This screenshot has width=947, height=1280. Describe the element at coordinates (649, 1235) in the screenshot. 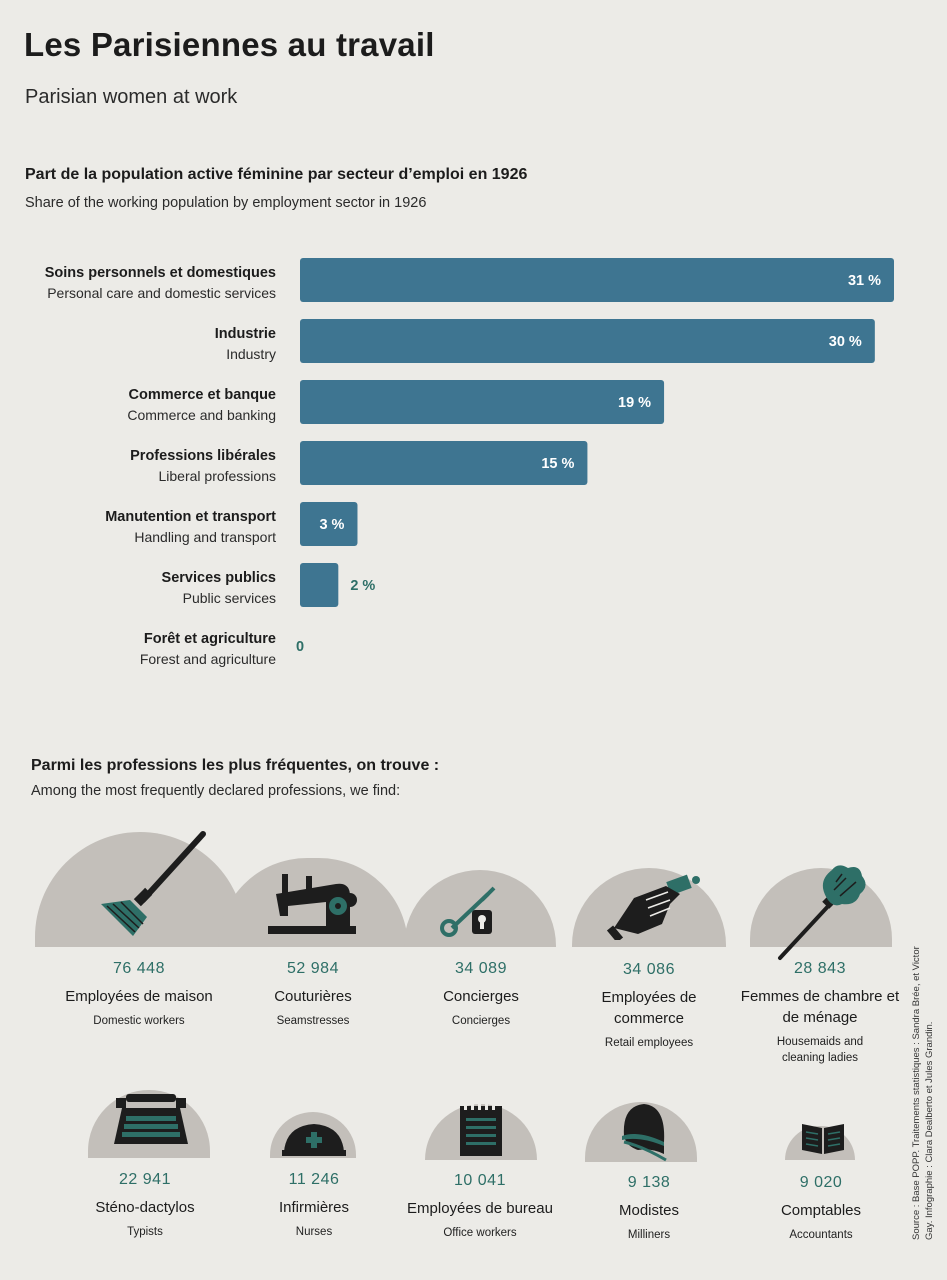

I see `profession-label-en: Milliners` at that location.